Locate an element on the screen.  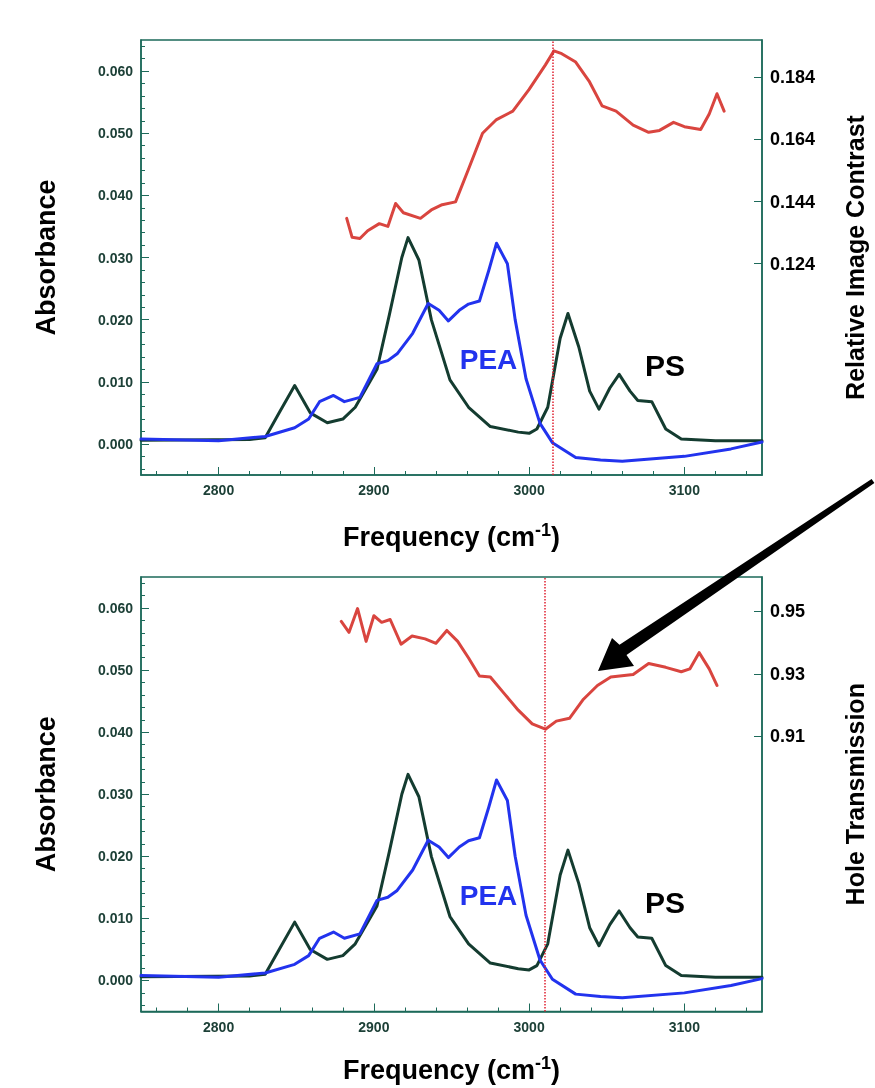
y2-tick-label: 0.144 is located at coordinates (793, 201).